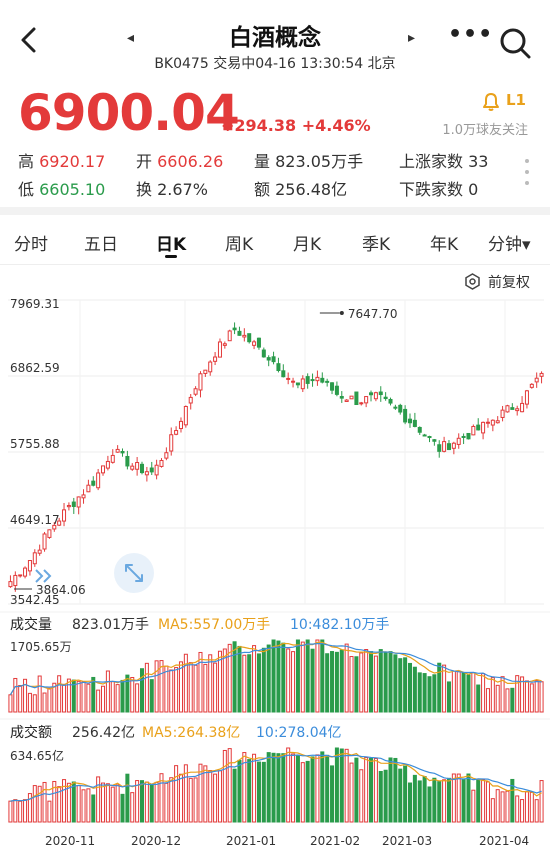 Image resolution: width=550 pixels, height=860 pixels. What do you see at coordinates (35, 600) in the screenshot?
I see `y-tick-label: 3542.45` at bounding box center [35, 600].